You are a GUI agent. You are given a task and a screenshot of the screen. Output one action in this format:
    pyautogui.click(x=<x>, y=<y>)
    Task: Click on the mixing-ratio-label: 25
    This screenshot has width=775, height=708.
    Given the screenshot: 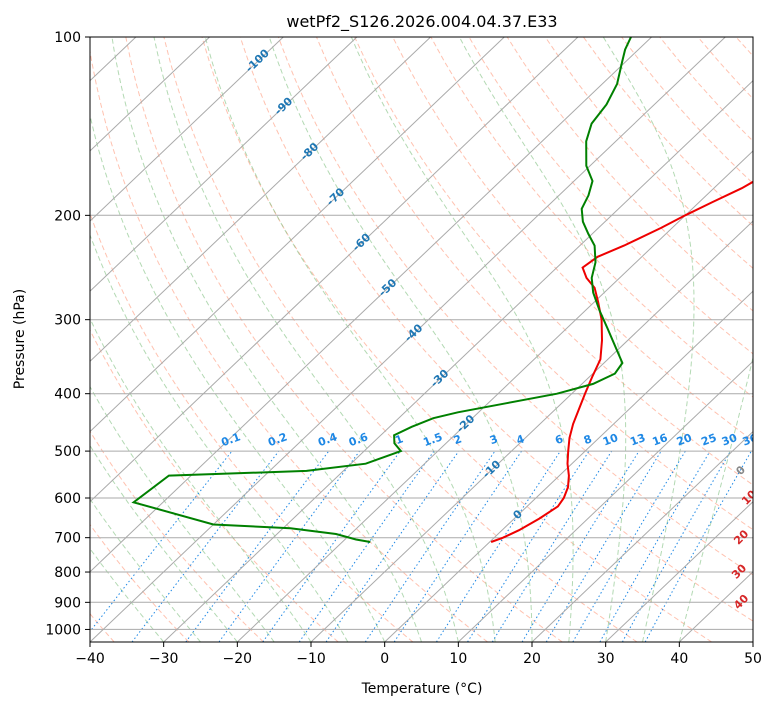 What is the action you would take?
    pyautogui.click(x=708, y=439)
    